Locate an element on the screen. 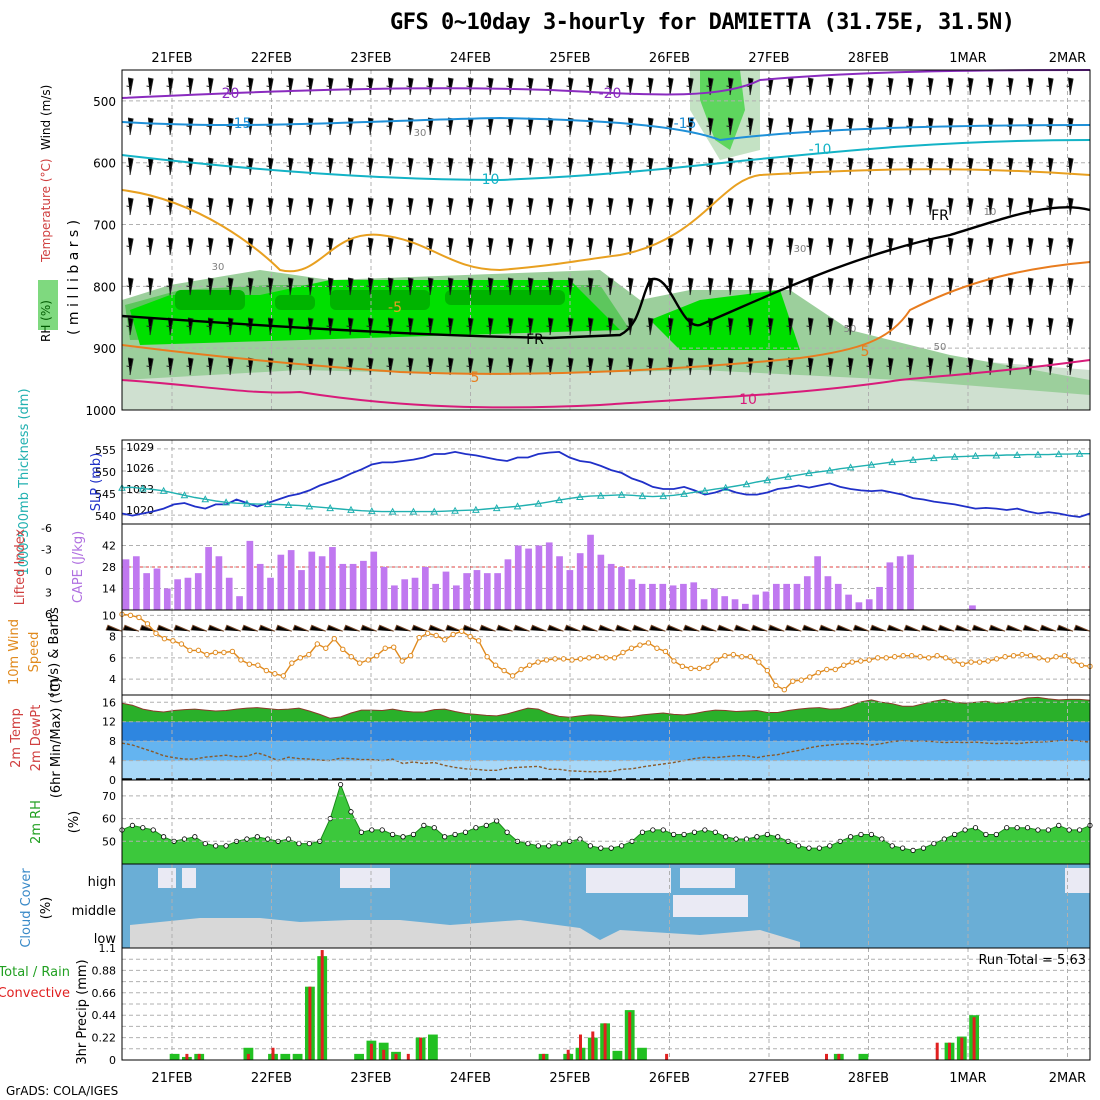 This screenshot has height=1100, width=1100. pressure-tick-3: 800 is located at coordinates (104, 287).